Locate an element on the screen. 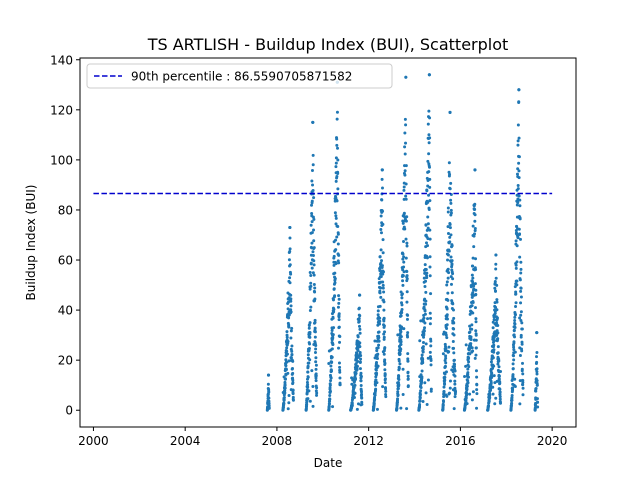 The width and height of the screenshot is (640, 480). legend-box is located at coordinates (239, 76).